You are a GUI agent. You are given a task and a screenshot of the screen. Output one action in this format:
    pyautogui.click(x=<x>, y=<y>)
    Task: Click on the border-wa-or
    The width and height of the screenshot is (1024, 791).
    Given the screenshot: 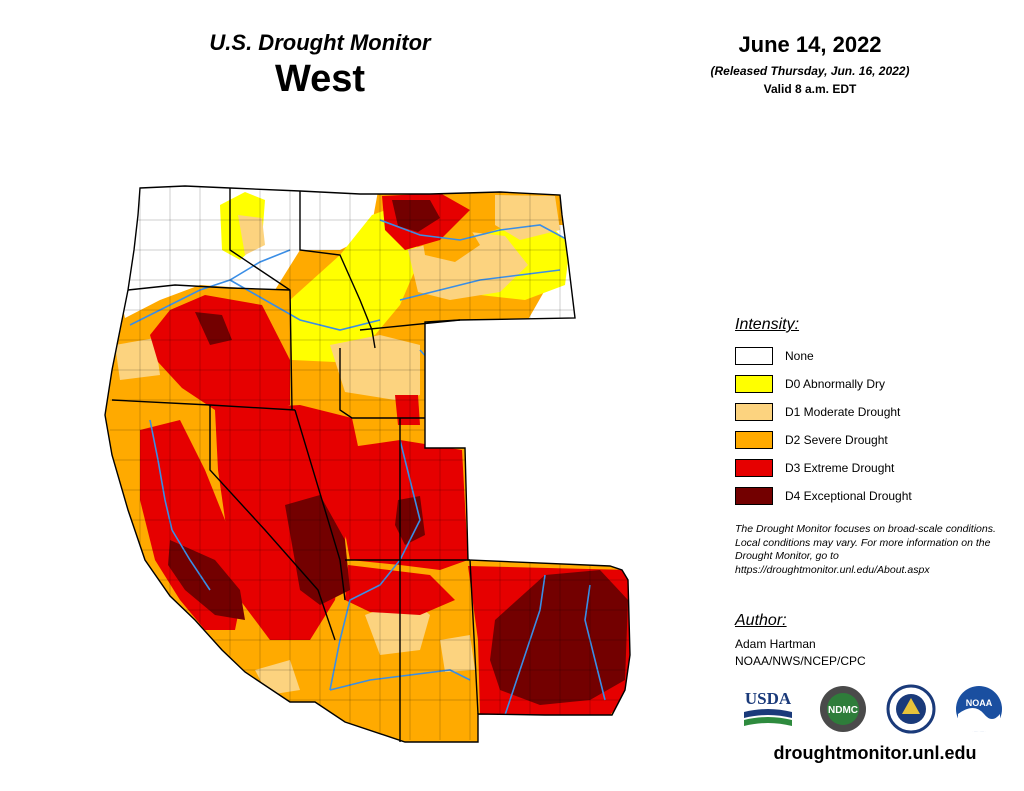 What is the action you would take?
    pyautogui.click(x=209, y=287)
    